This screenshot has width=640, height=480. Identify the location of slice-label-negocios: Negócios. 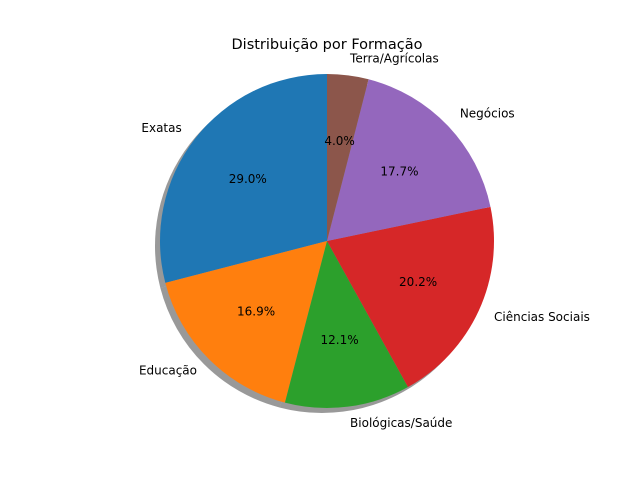
(487, 114).